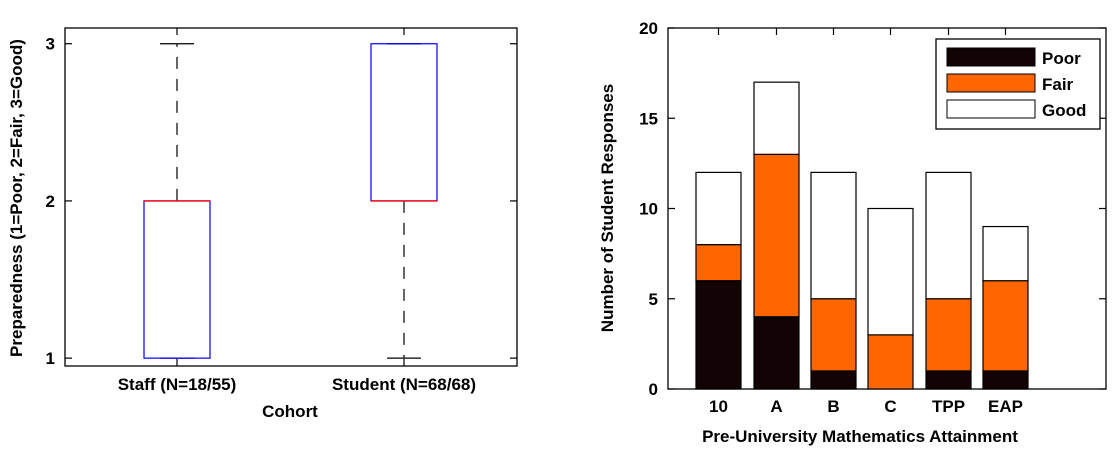  I want to click on bar-y-tick-label: 10, so click(648, 209).